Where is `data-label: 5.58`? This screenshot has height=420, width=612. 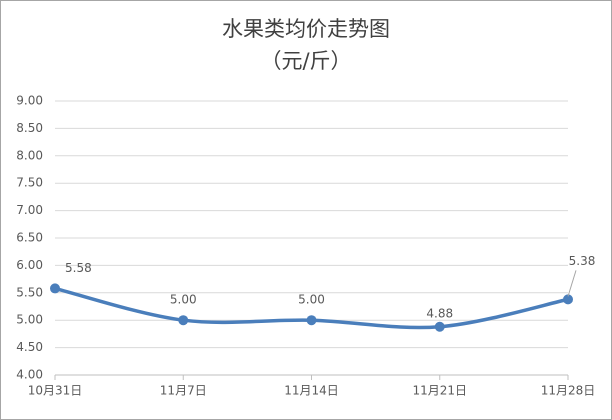 data-label: 5.58 is located at coordinates (78, 268).